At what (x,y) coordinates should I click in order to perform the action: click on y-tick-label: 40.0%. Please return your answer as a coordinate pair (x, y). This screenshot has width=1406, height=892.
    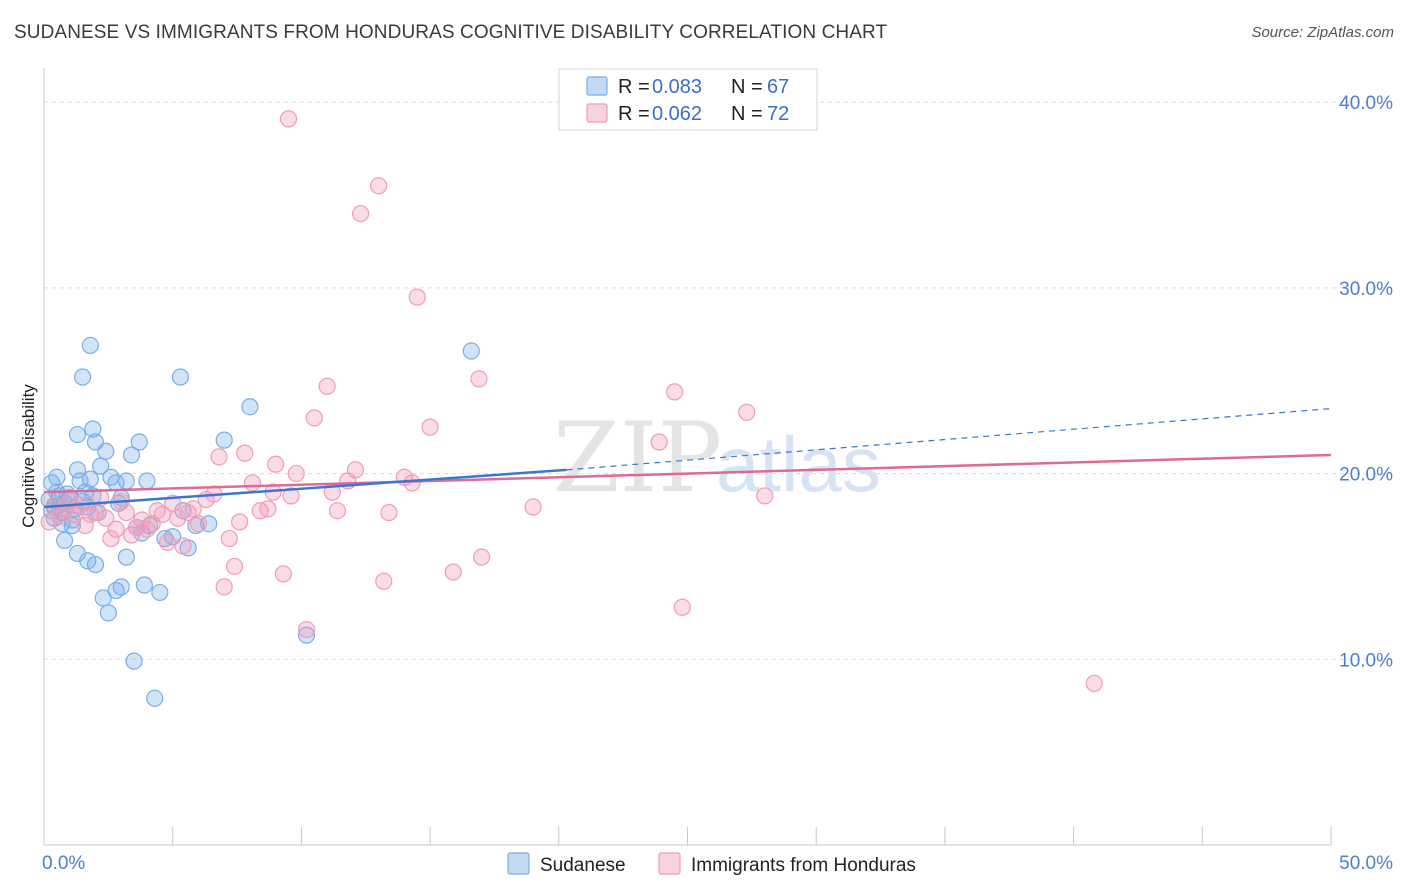
    Looking at the image, I should click on (1366, 103).